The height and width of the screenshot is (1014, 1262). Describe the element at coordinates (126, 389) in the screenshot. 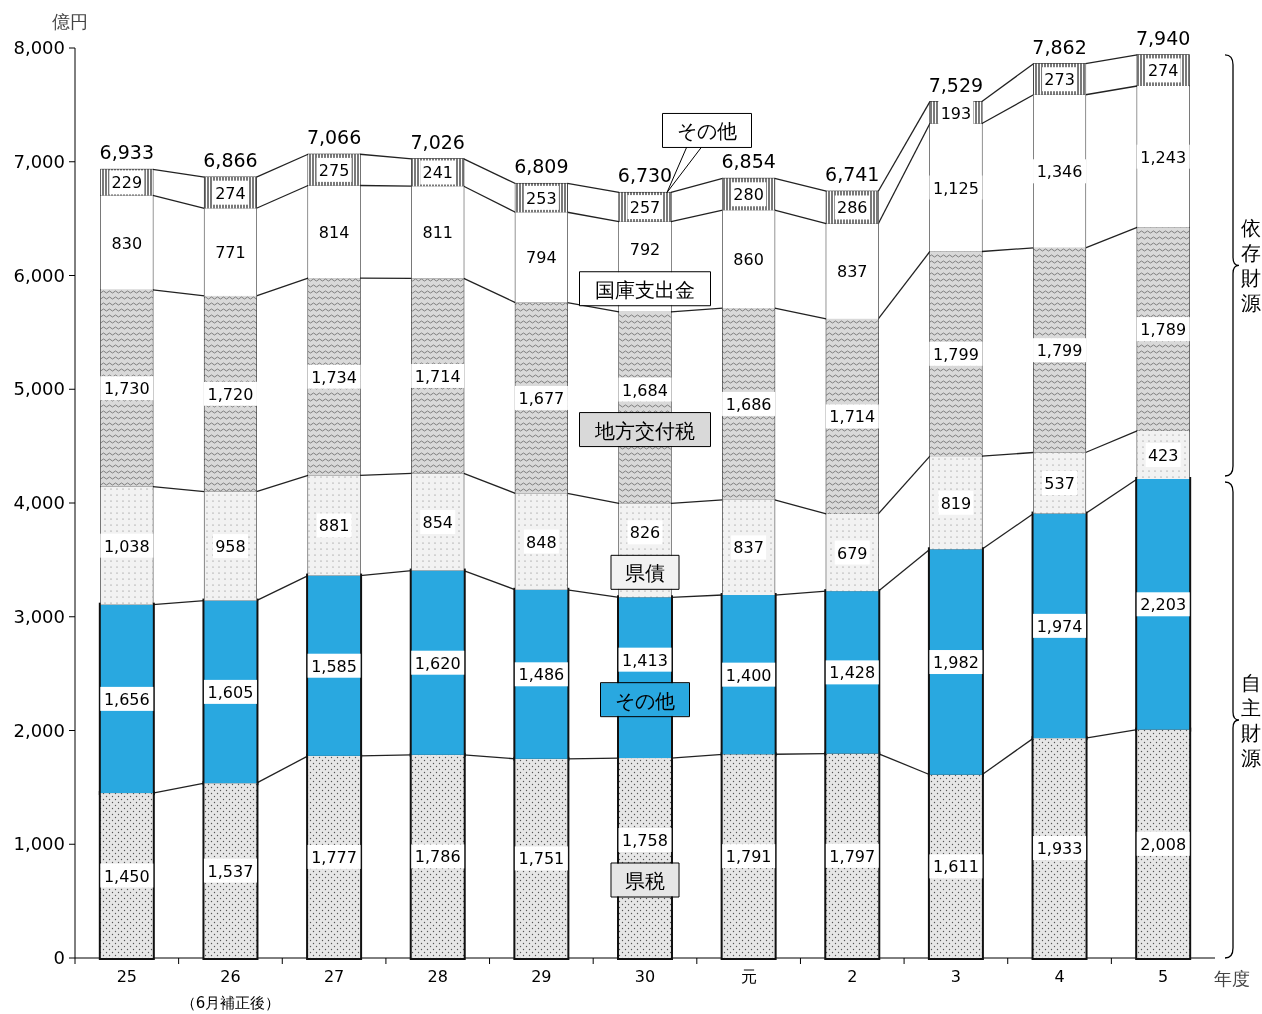

I see `data-label: 1,730` at that location.